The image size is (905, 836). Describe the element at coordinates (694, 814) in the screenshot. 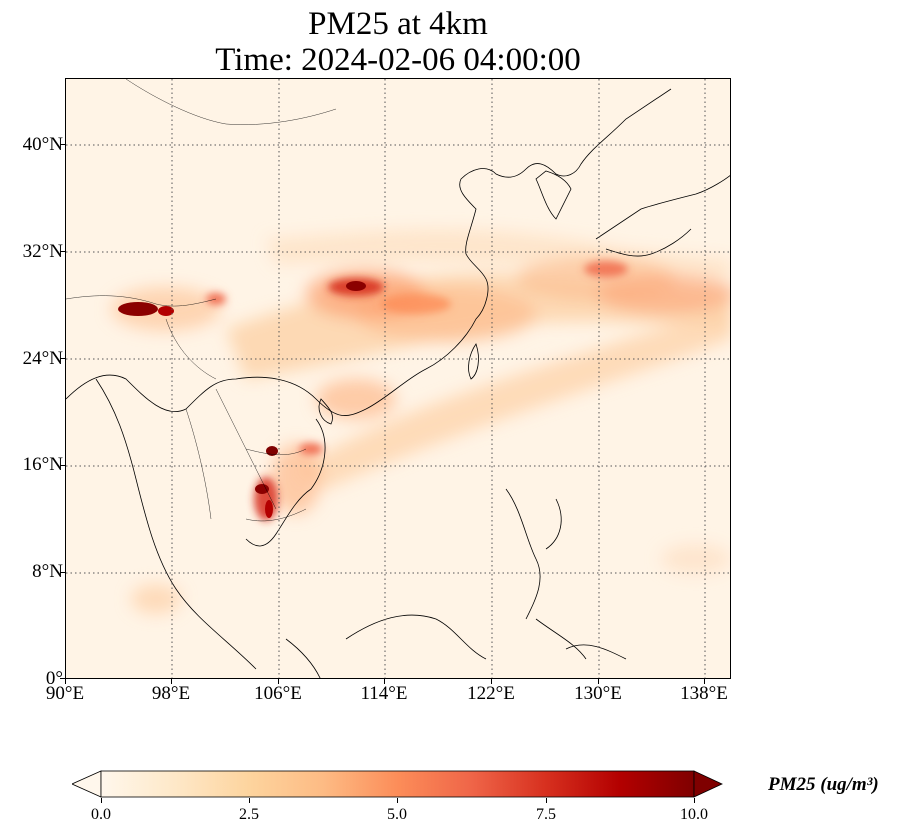

I see `colorbar-tick-label: 10.0` at that location.